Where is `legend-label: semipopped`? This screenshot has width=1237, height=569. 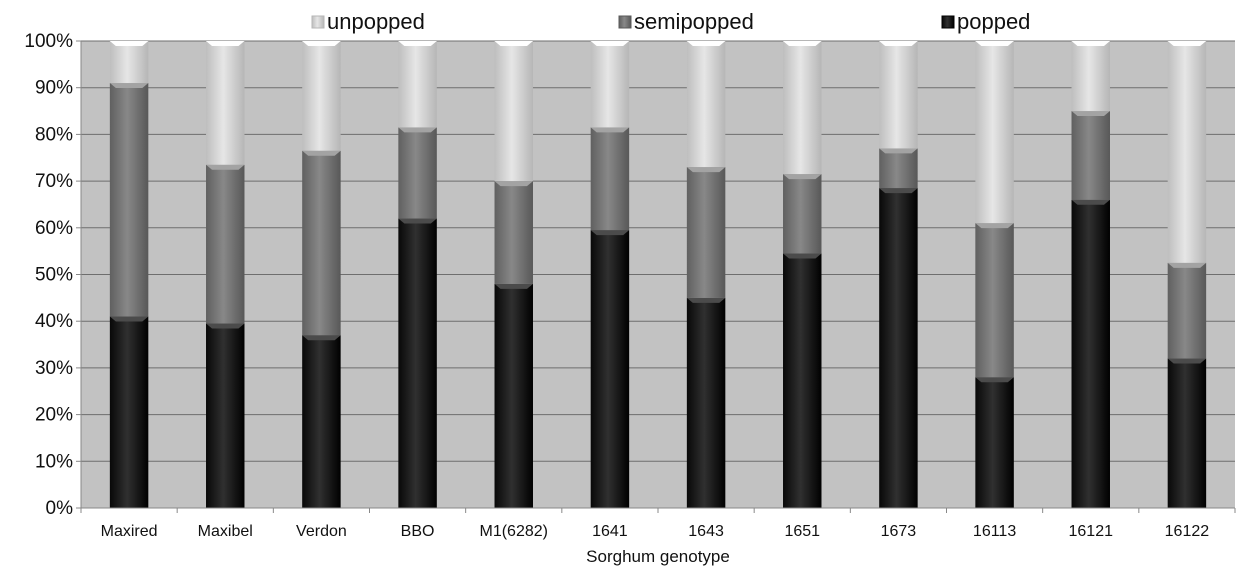 legend-label: semipopped is located at coordinates (694, 21).